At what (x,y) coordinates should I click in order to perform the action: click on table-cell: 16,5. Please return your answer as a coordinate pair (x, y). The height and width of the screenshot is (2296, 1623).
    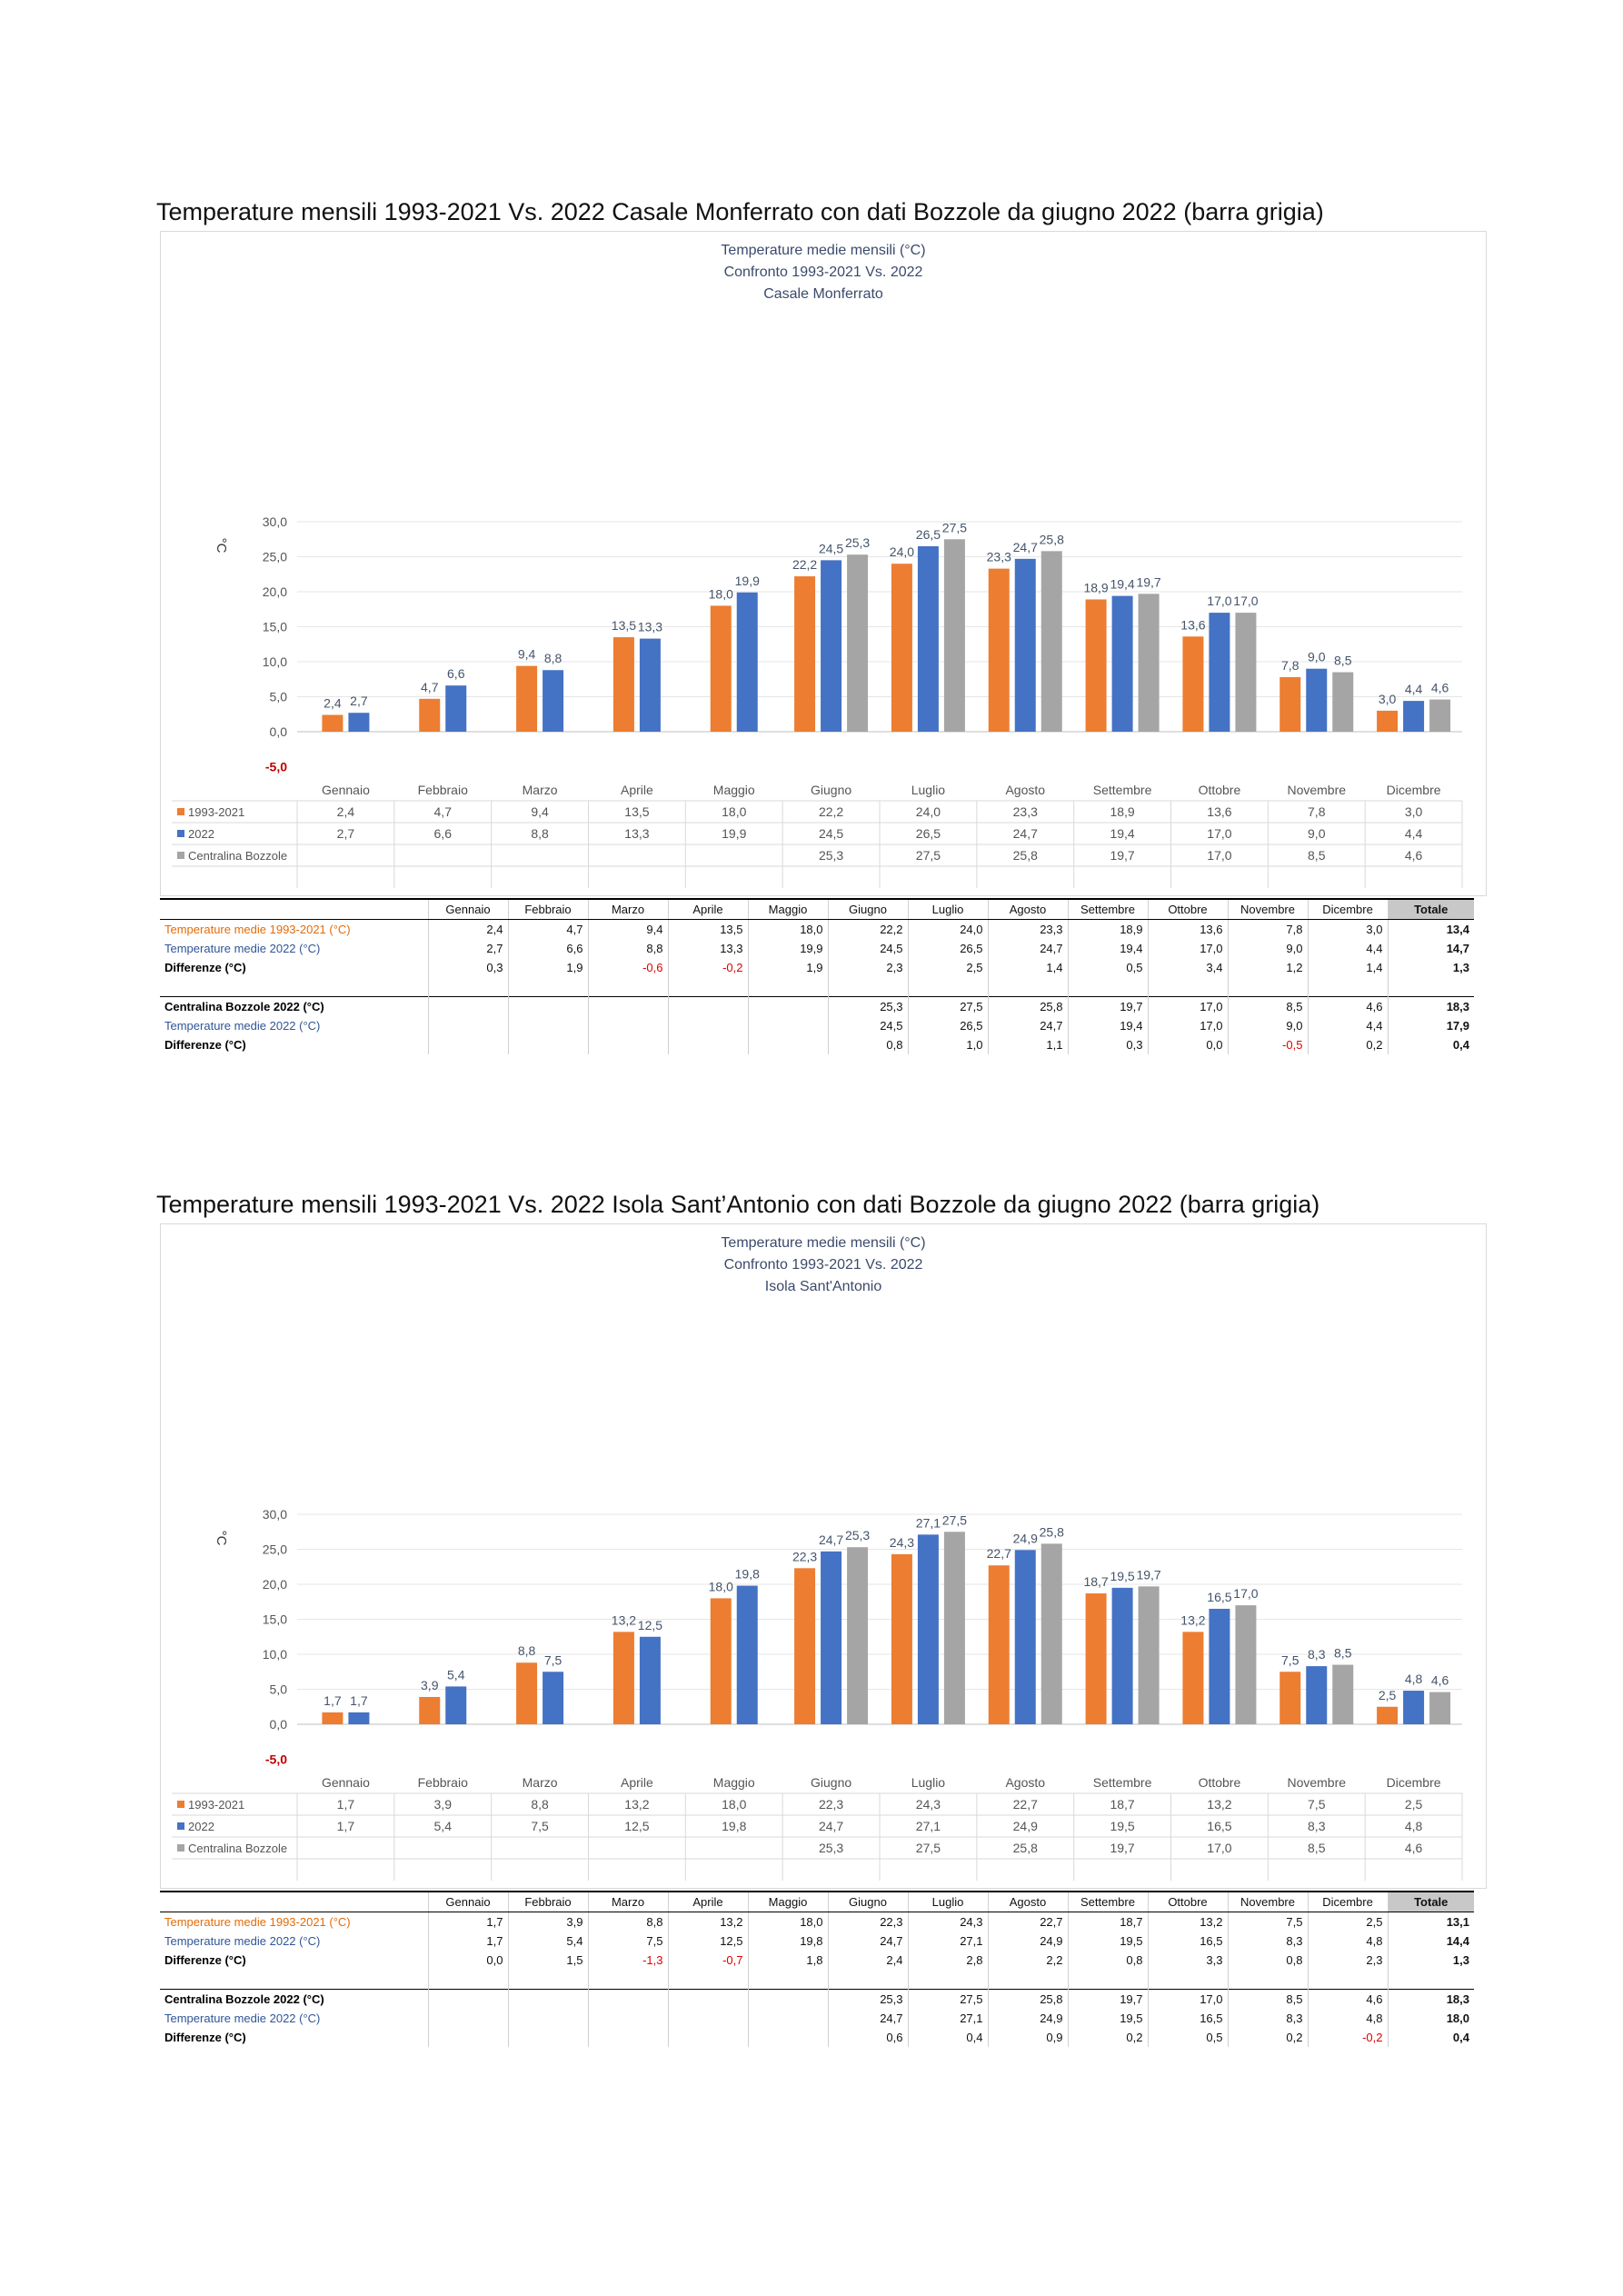
    Looking at the image, I should click on (1187, 1941).